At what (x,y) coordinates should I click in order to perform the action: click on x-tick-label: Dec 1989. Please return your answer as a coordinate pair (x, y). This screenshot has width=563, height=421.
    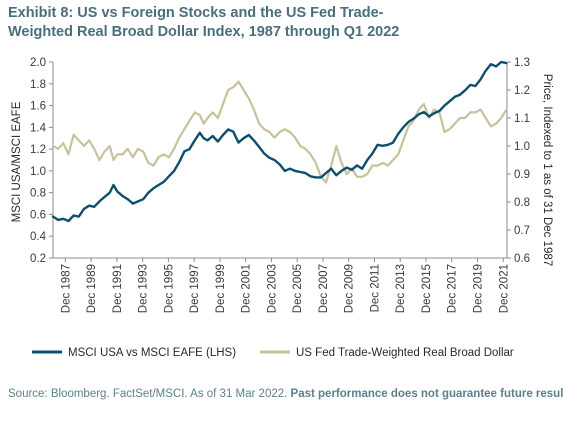
    Looking at the image, I should click on (92, 288).